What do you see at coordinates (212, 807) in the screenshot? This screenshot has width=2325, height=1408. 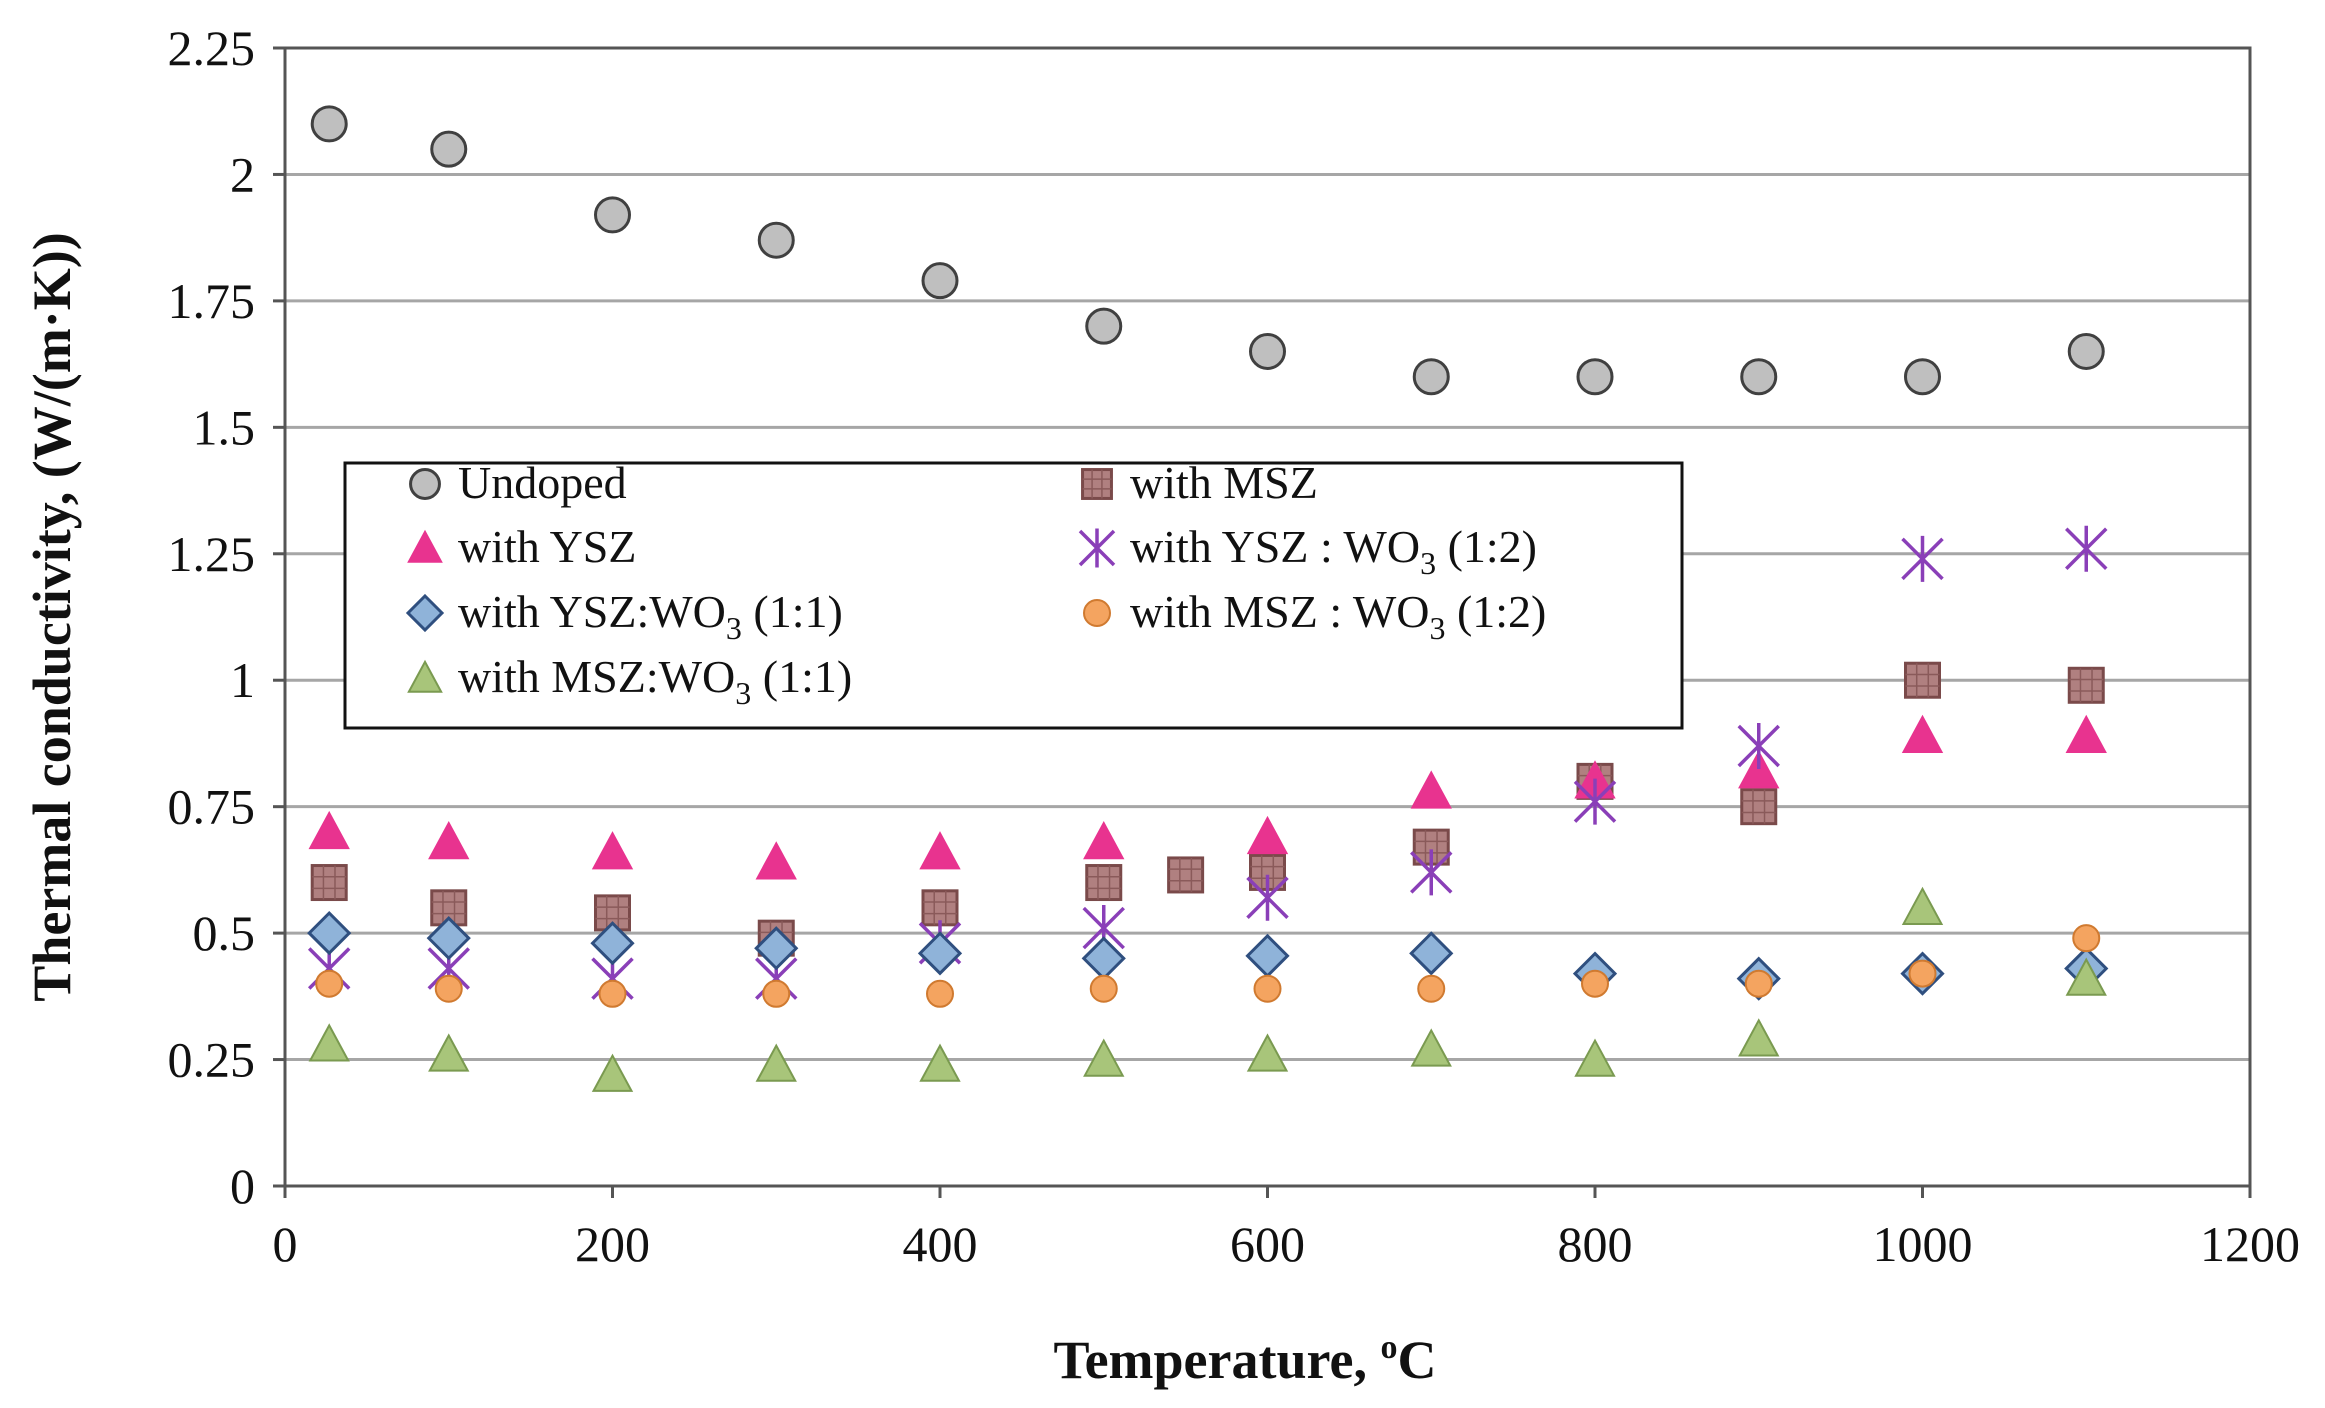 I see `y-tick-label: 0.75` at bounding box center [212, 807].